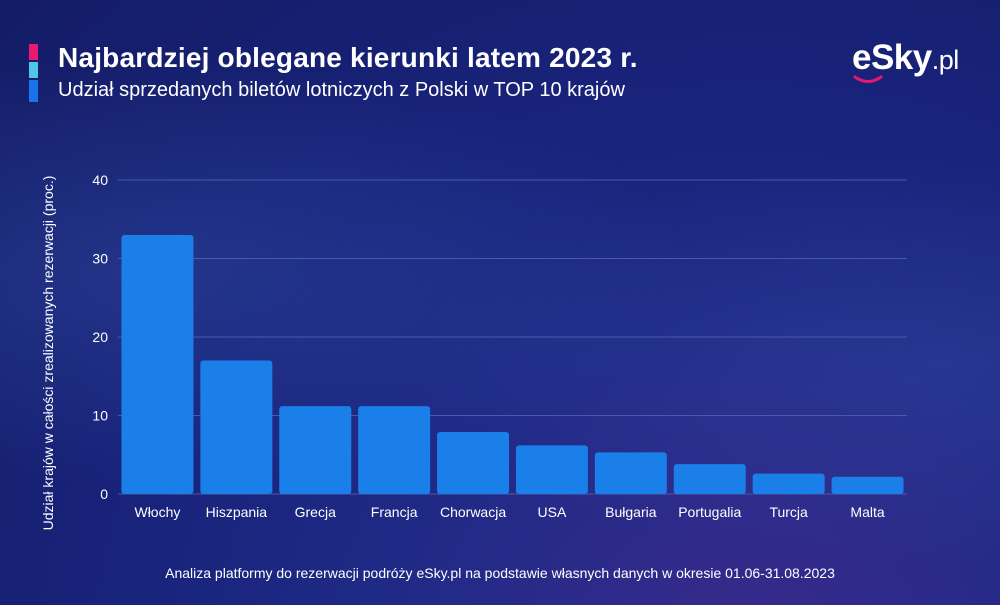  Describe the element at coordinates (867, 512) in the screenshot. I see `x-tick-label: Malta` at that location.